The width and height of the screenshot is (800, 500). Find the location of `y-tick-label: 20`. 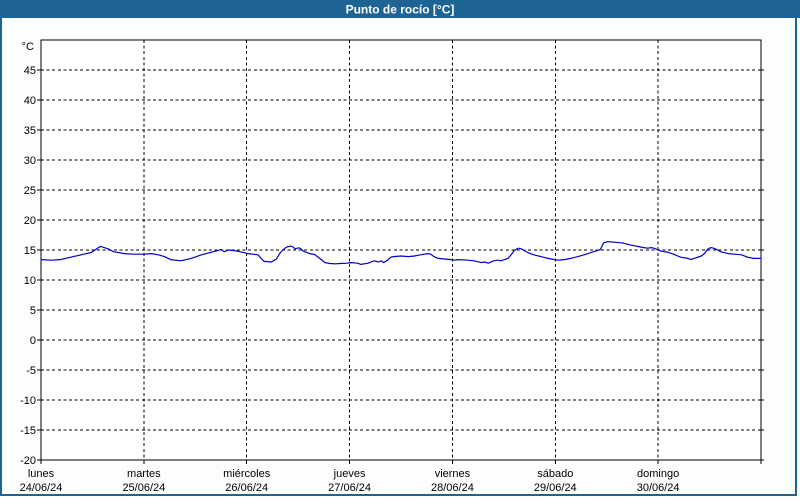

y-tick-label: 20 is located at coordinates (30, 221).